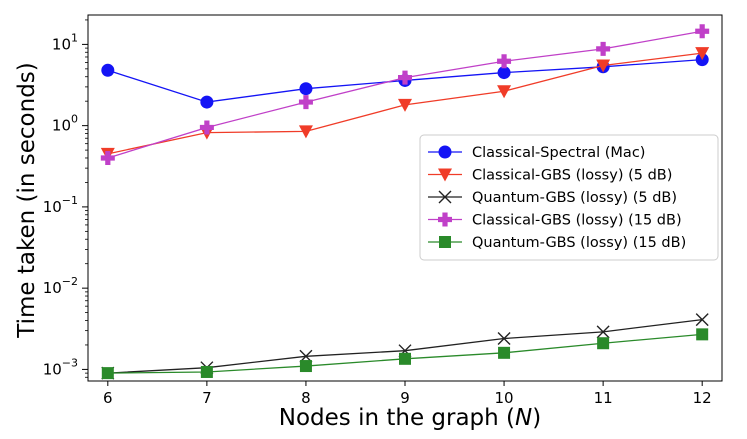 The height and width of the screenshot is (439, 747). Describe the element at coordinates (558, 153) in the screenshot. I see `legend-label: Classical-Spectral (Mac)` at that location.